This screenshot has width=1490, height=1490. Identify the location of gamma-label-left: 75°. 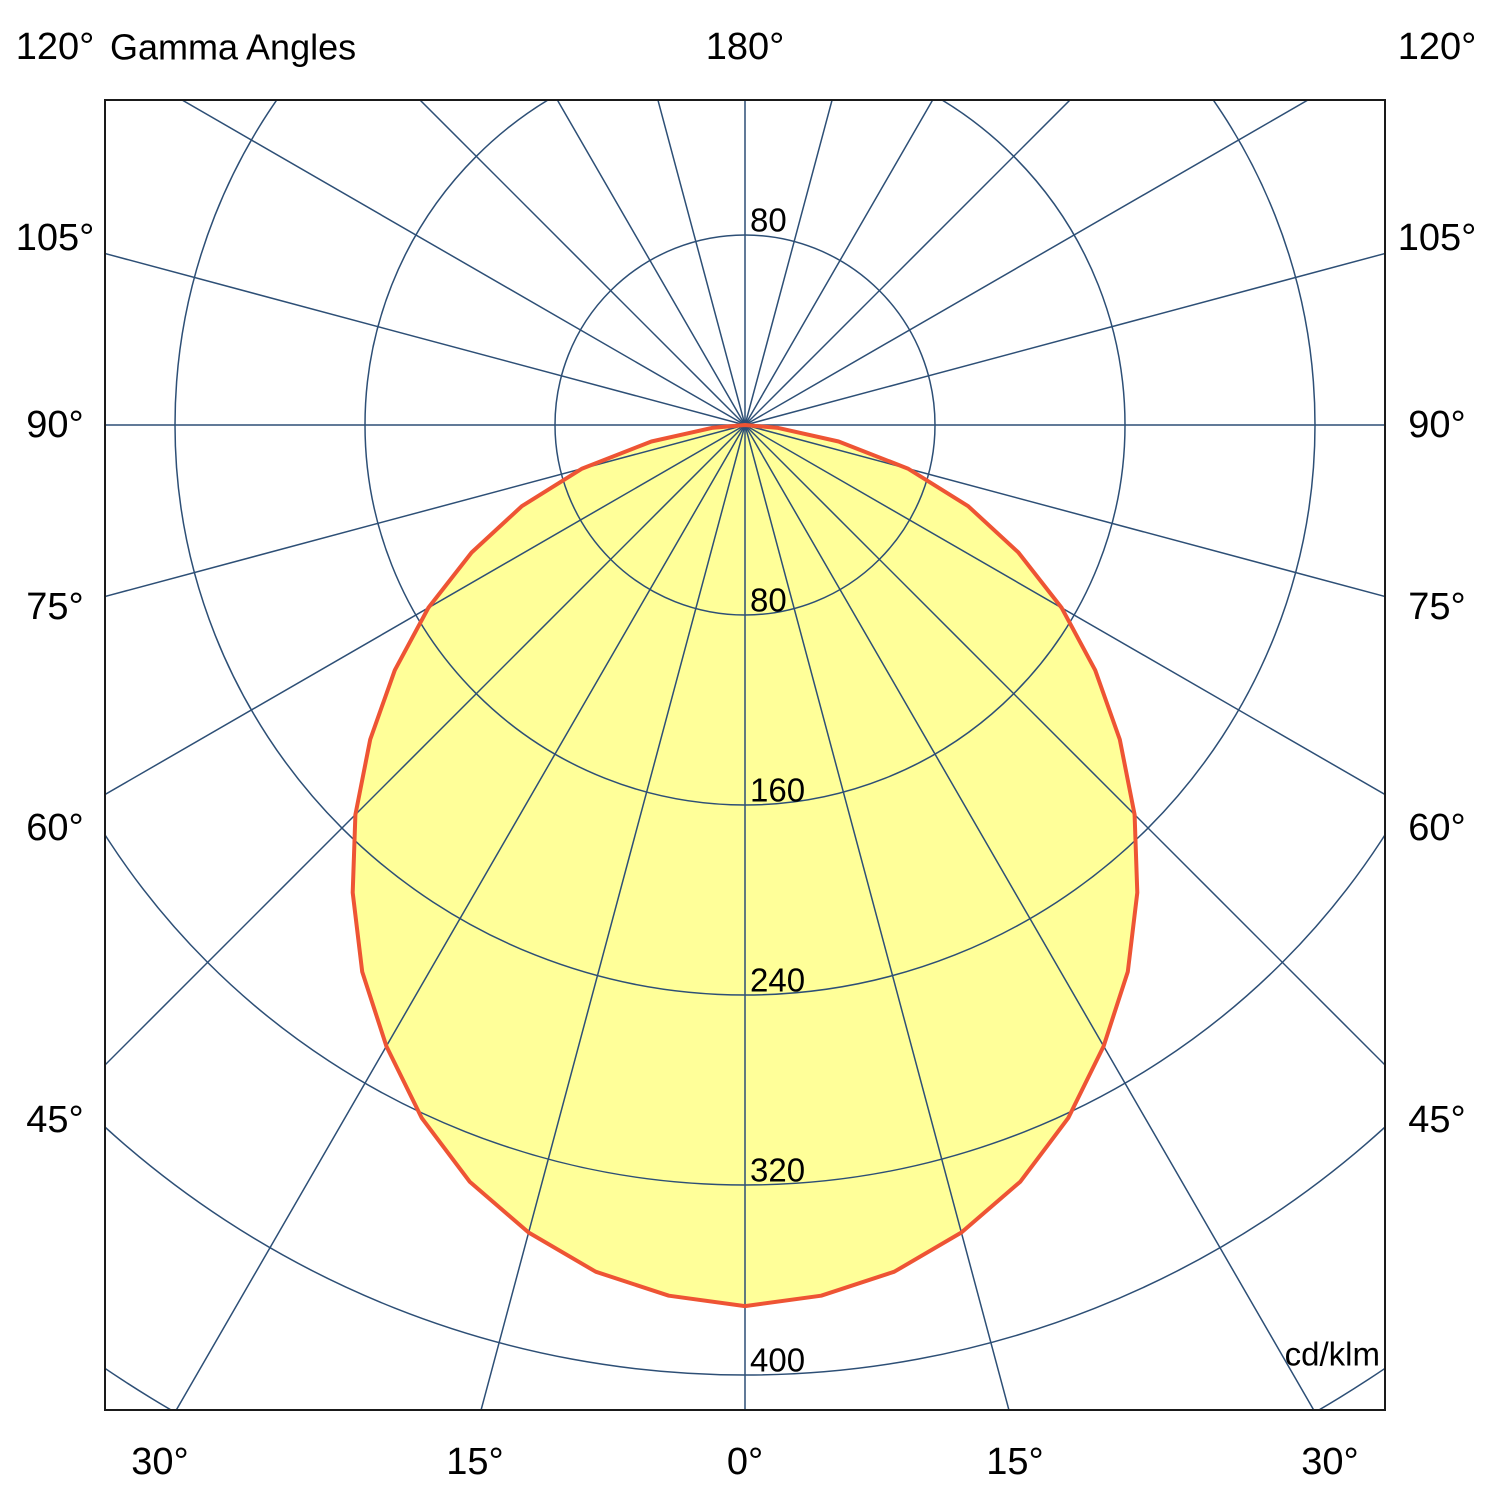
(54, 607).